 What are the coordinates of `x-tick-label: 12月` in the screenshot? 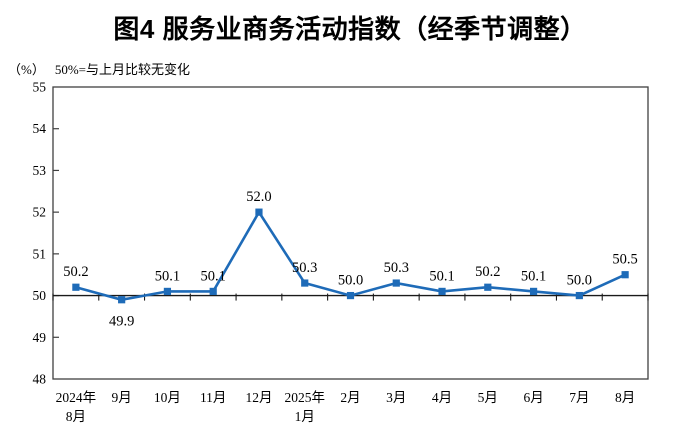 It's located at (258, 397).